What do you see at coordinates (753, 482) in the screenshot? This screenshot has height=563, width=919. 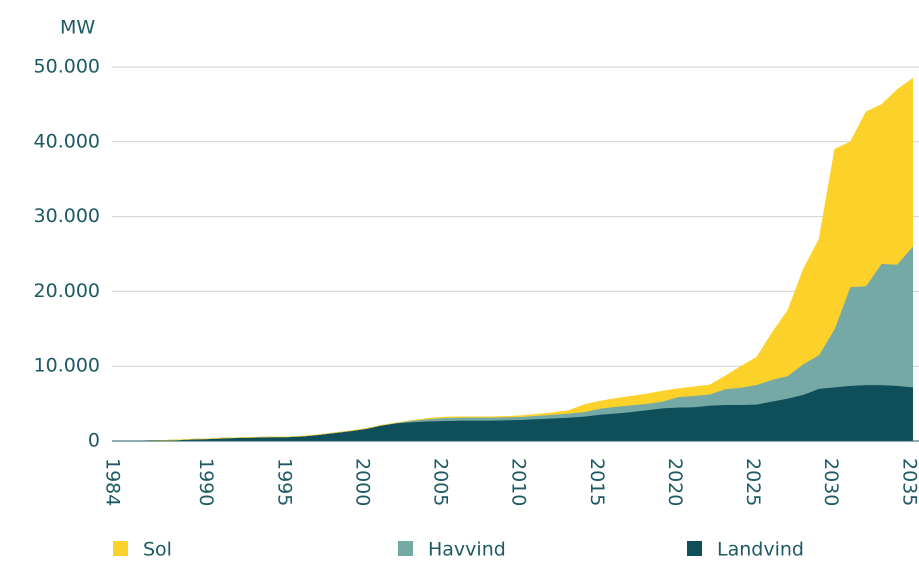 I see `x-tick-label: 2025` at bounding box center [753, 482].